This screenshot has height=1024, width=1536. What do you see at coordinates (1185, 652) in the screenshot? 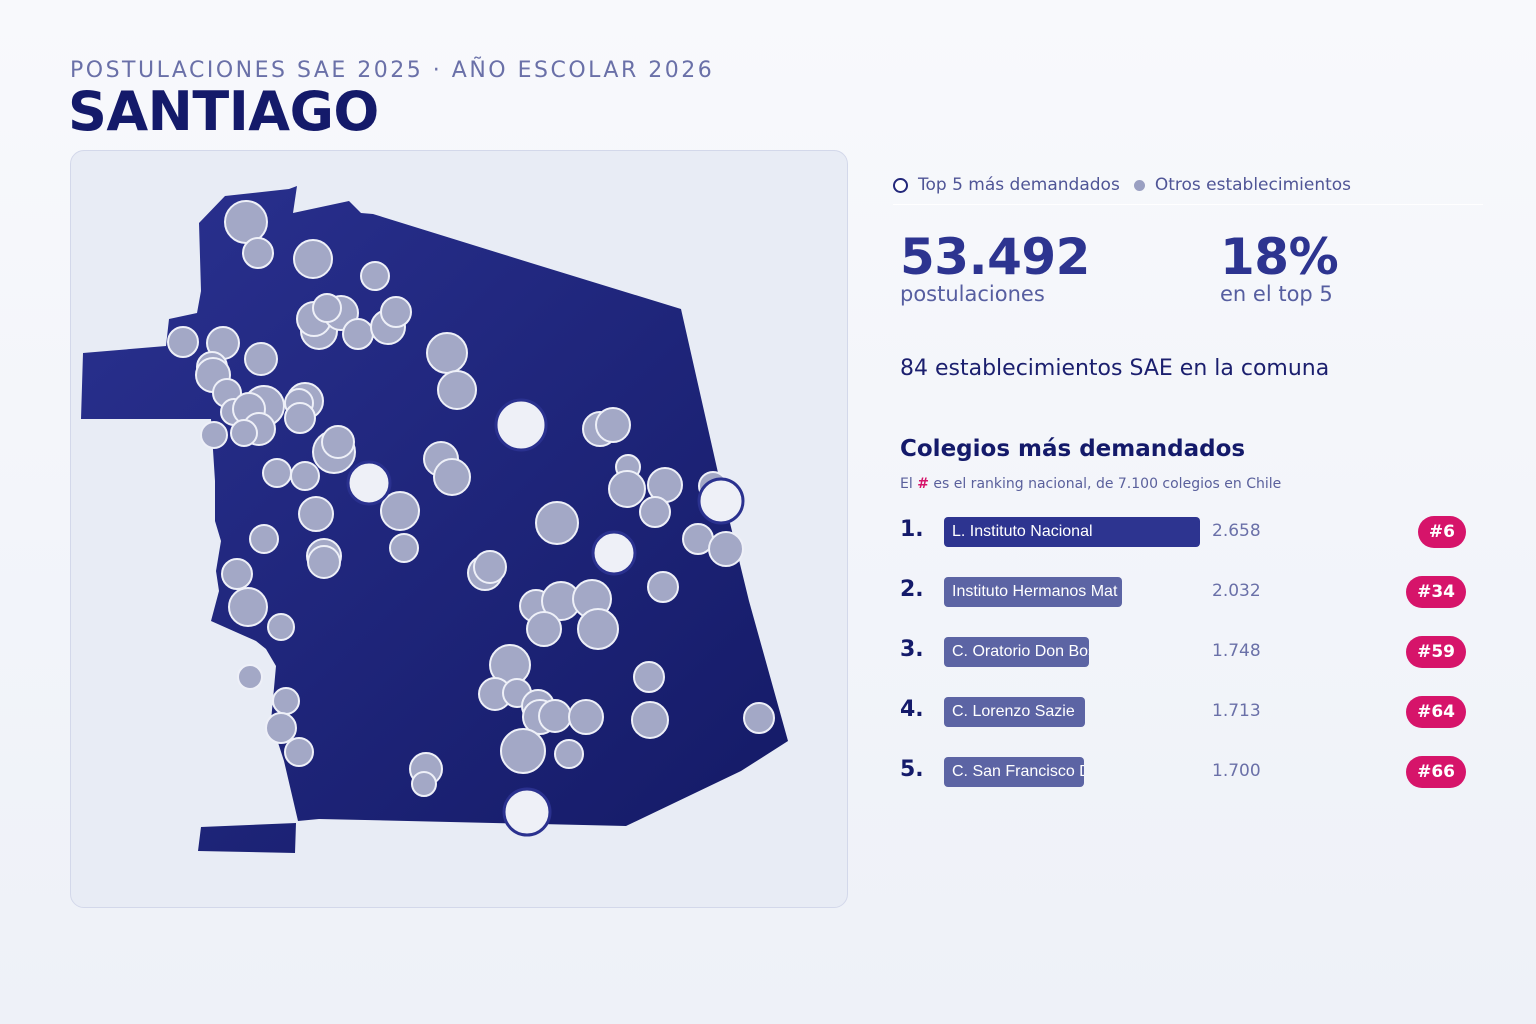
I see `ranking-row: 3. C. Oratorio Don Bosco 1.748 #59` at bounding box center [1185, 652].